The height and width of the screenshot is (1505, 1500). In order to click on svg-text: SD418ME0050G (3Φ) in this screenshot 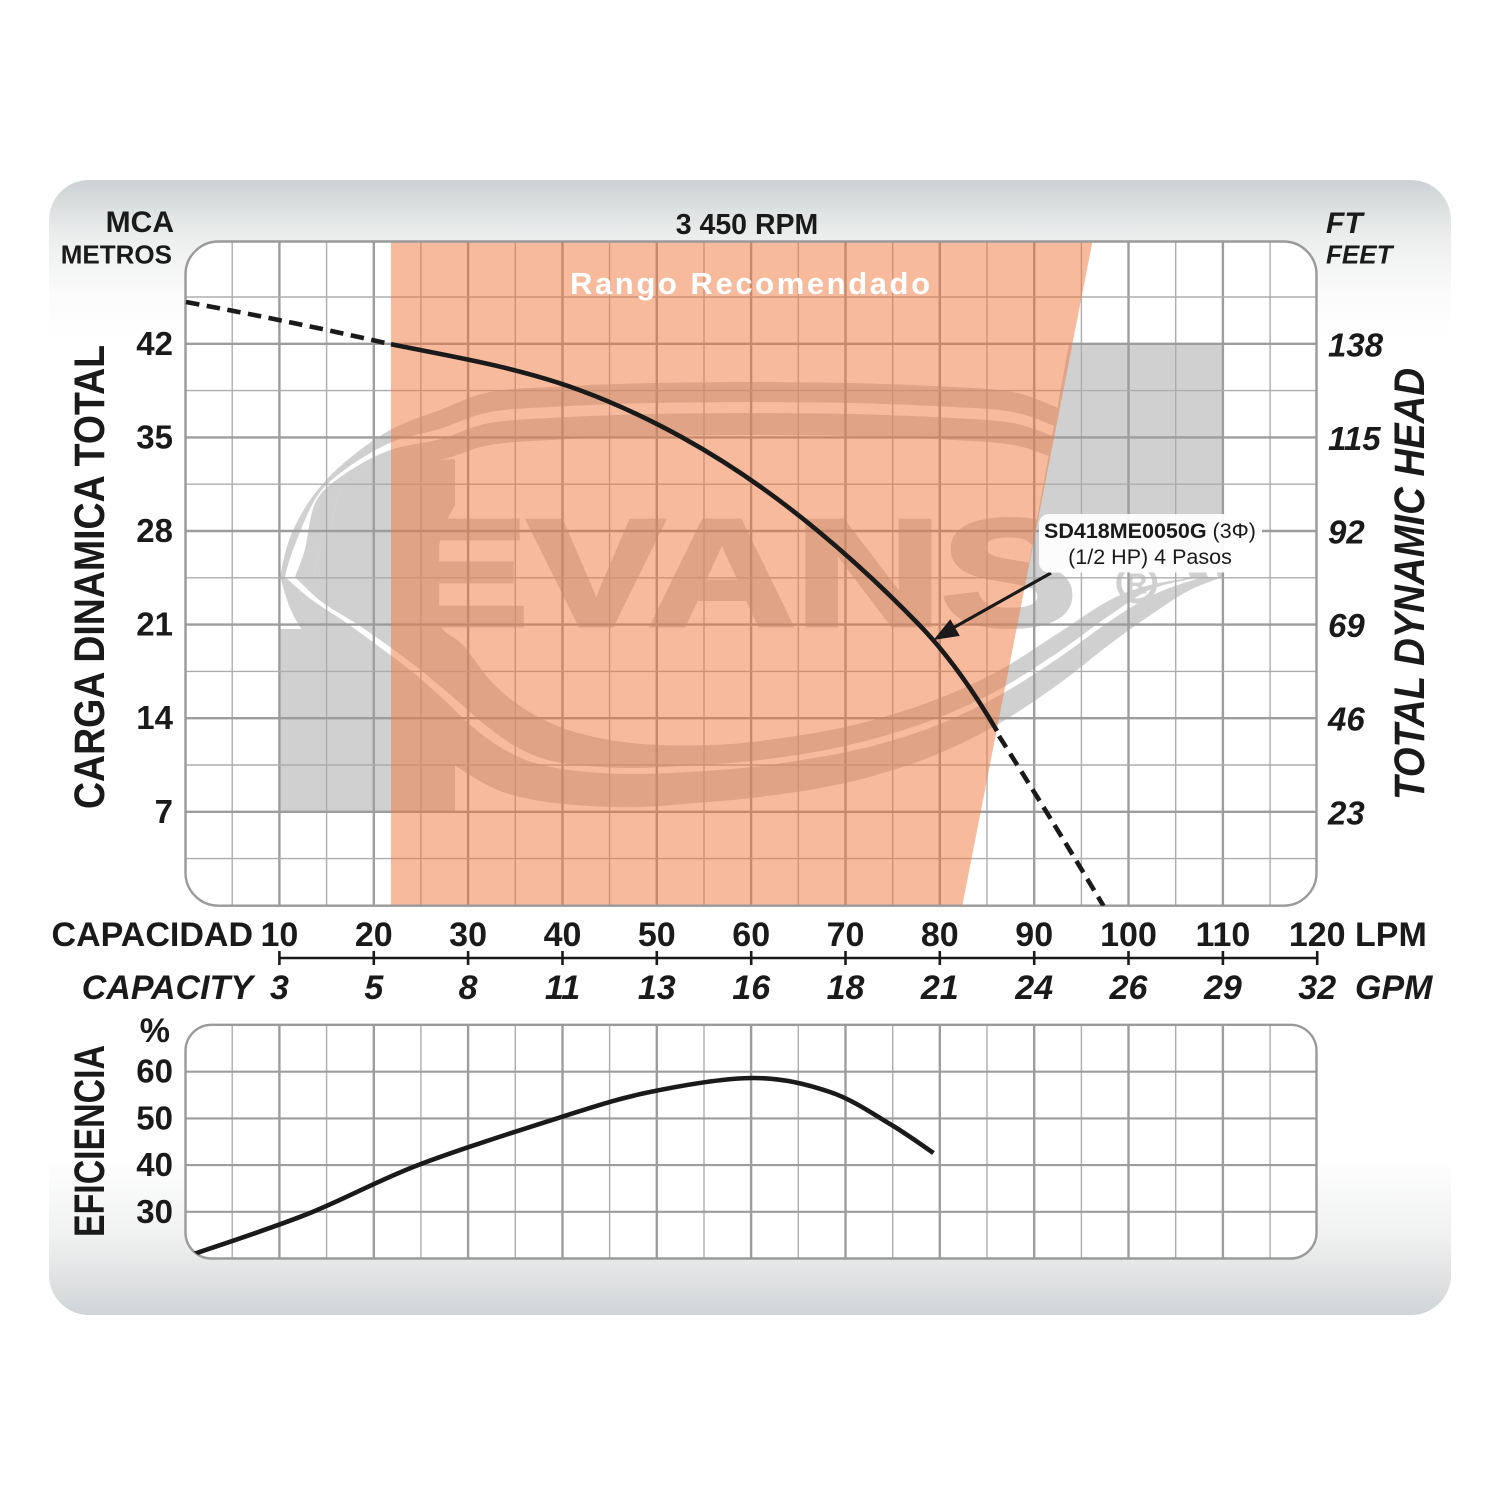, I will do `click(1150, 531)`.